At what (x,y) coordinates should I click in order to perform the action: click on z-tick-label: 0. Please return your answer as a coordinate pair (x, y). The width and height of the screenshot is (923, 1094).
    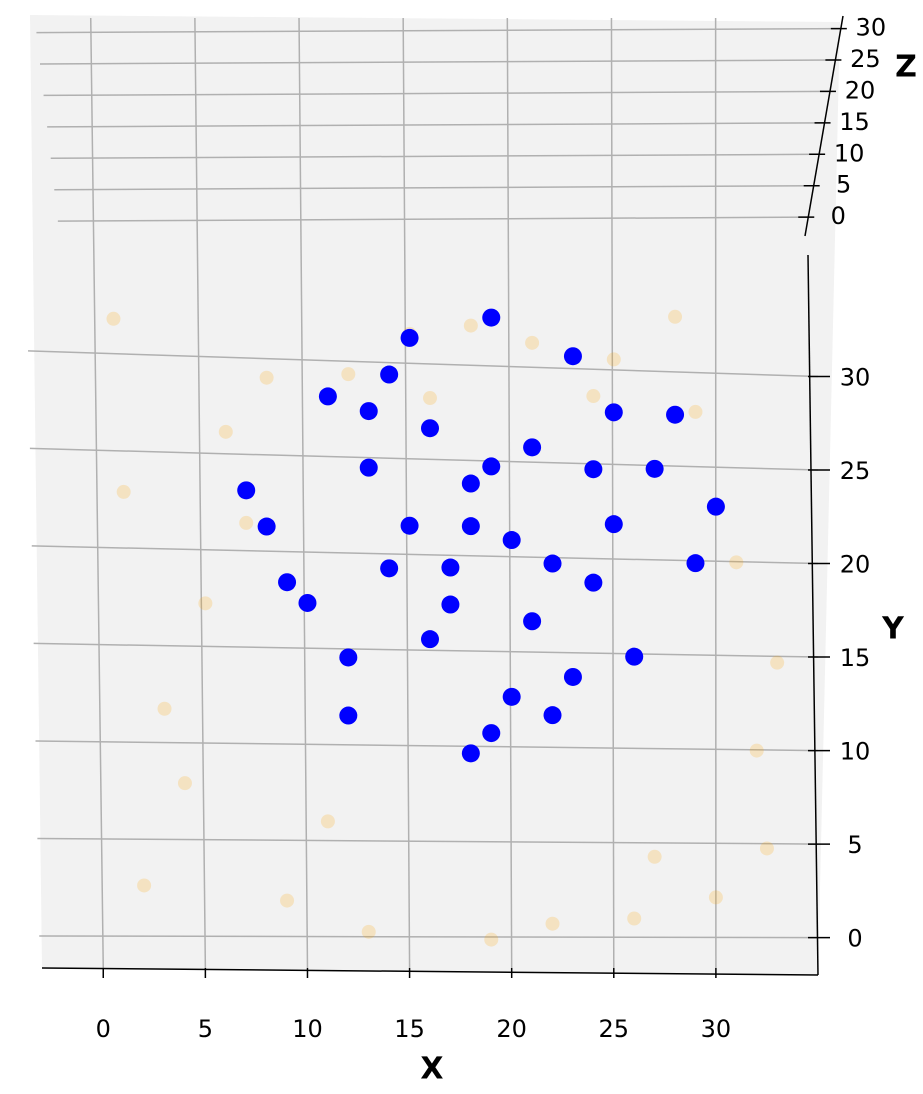
    Looking at the image, I should click on (838, 216).